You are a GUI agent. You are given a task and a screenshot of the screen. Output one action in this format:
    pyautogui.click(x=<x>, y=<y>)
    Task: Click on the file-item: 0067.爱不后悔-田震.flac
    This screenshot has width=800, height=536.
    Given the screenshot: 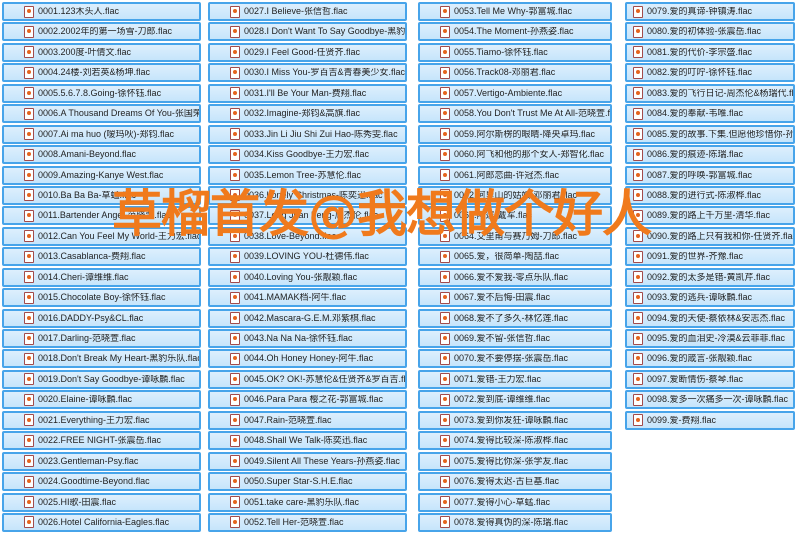 What is the action you would take?
    pyautogui.click(x=515, y=298)
    